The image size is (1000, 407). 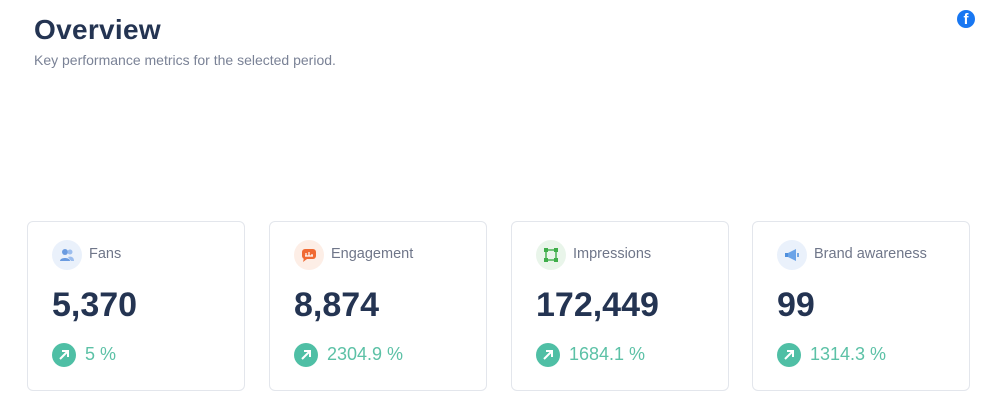 I want to click on page-title: Overview, so click(x=97, y=29).